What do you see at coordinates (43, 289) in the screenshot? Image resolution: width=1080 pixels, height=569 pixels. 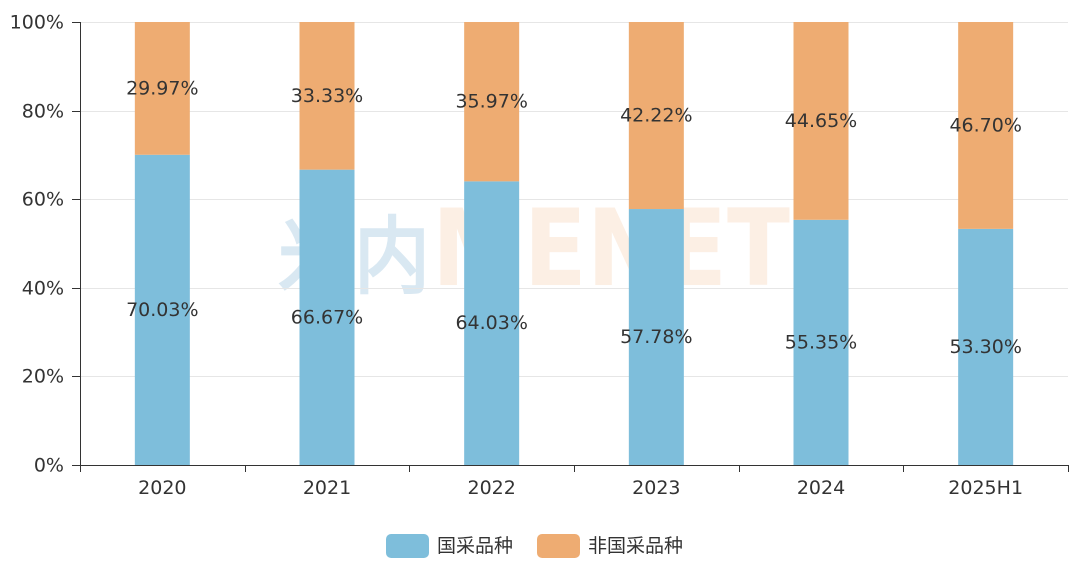 I see `y-tick-label-40: 40%` at bounding box center [43, 289].